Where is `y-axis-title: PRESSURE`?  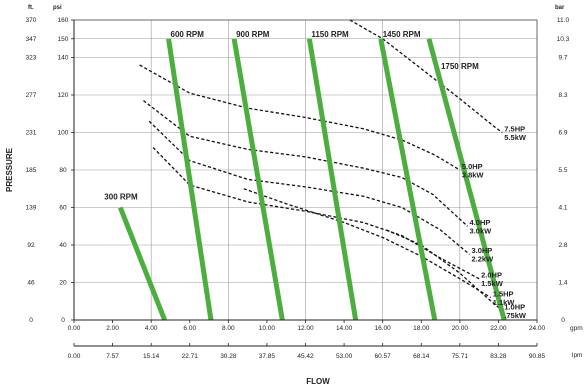
y-axis-title: PRESSURE is located at coordinates (9, 169).